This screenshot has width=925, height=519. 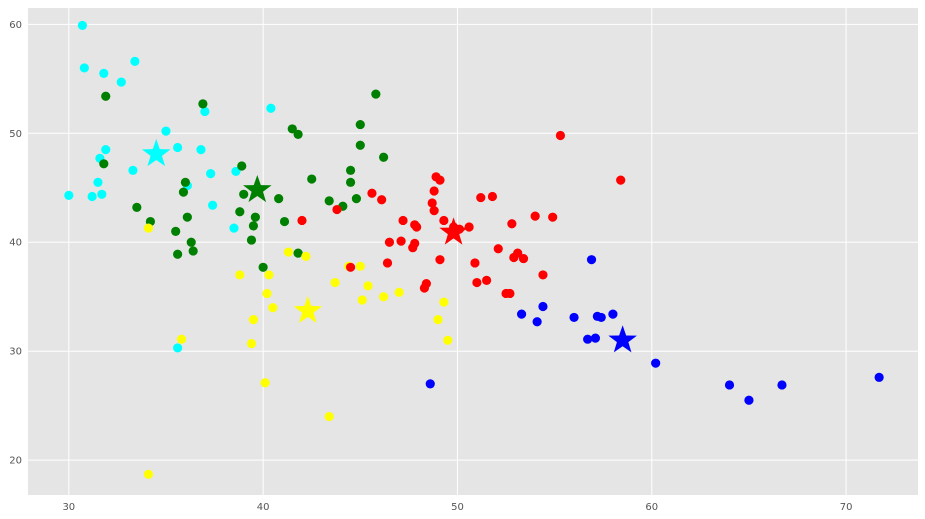 What do you see at coordinates (15, 25) in the screenshot?
I see `y-tick-label: 60` at bounding box center [15, 25].